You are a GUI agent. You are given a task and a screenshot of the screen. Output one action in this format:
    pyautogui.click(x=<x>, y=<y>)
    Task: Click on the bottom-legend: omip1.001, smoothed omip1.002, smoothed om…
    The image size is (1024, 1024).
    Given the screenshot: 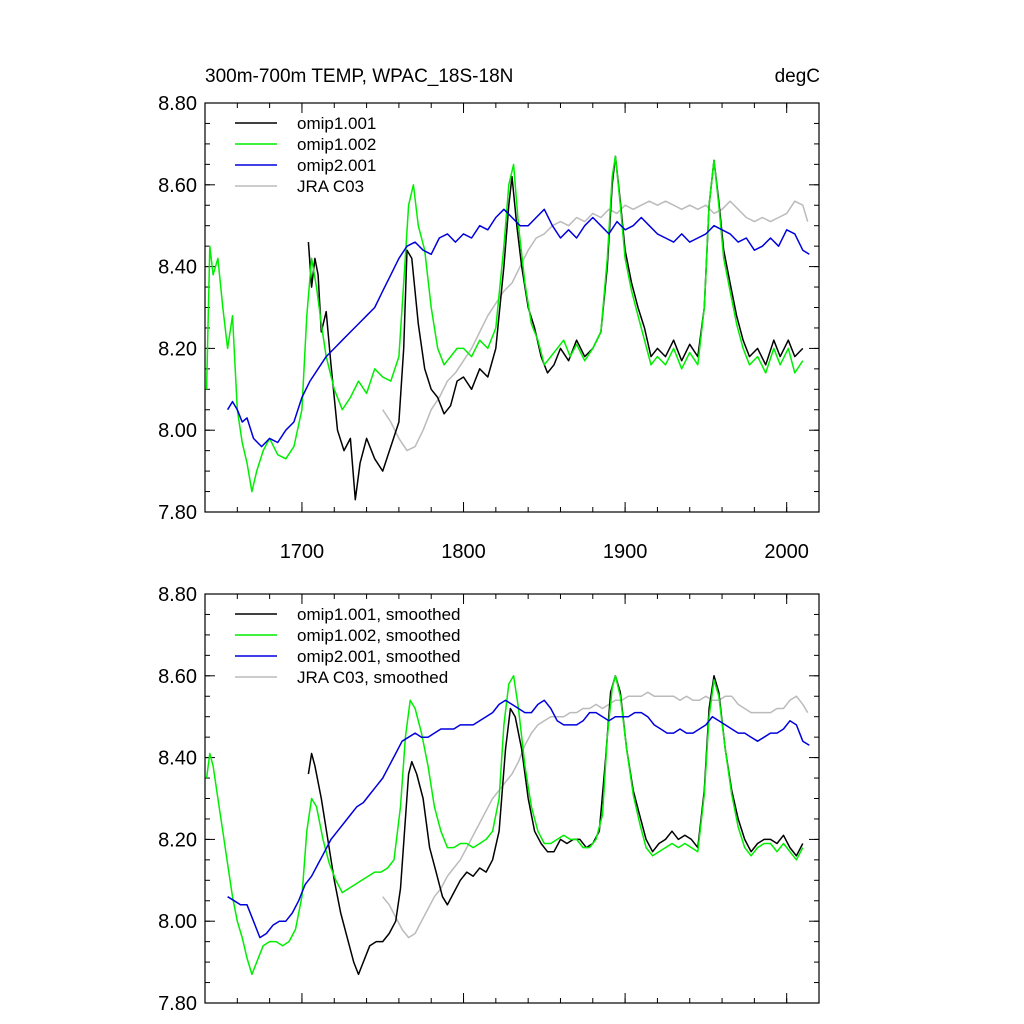 What is the action you would take?
    pyautogui.click(x=348, y=646)
    